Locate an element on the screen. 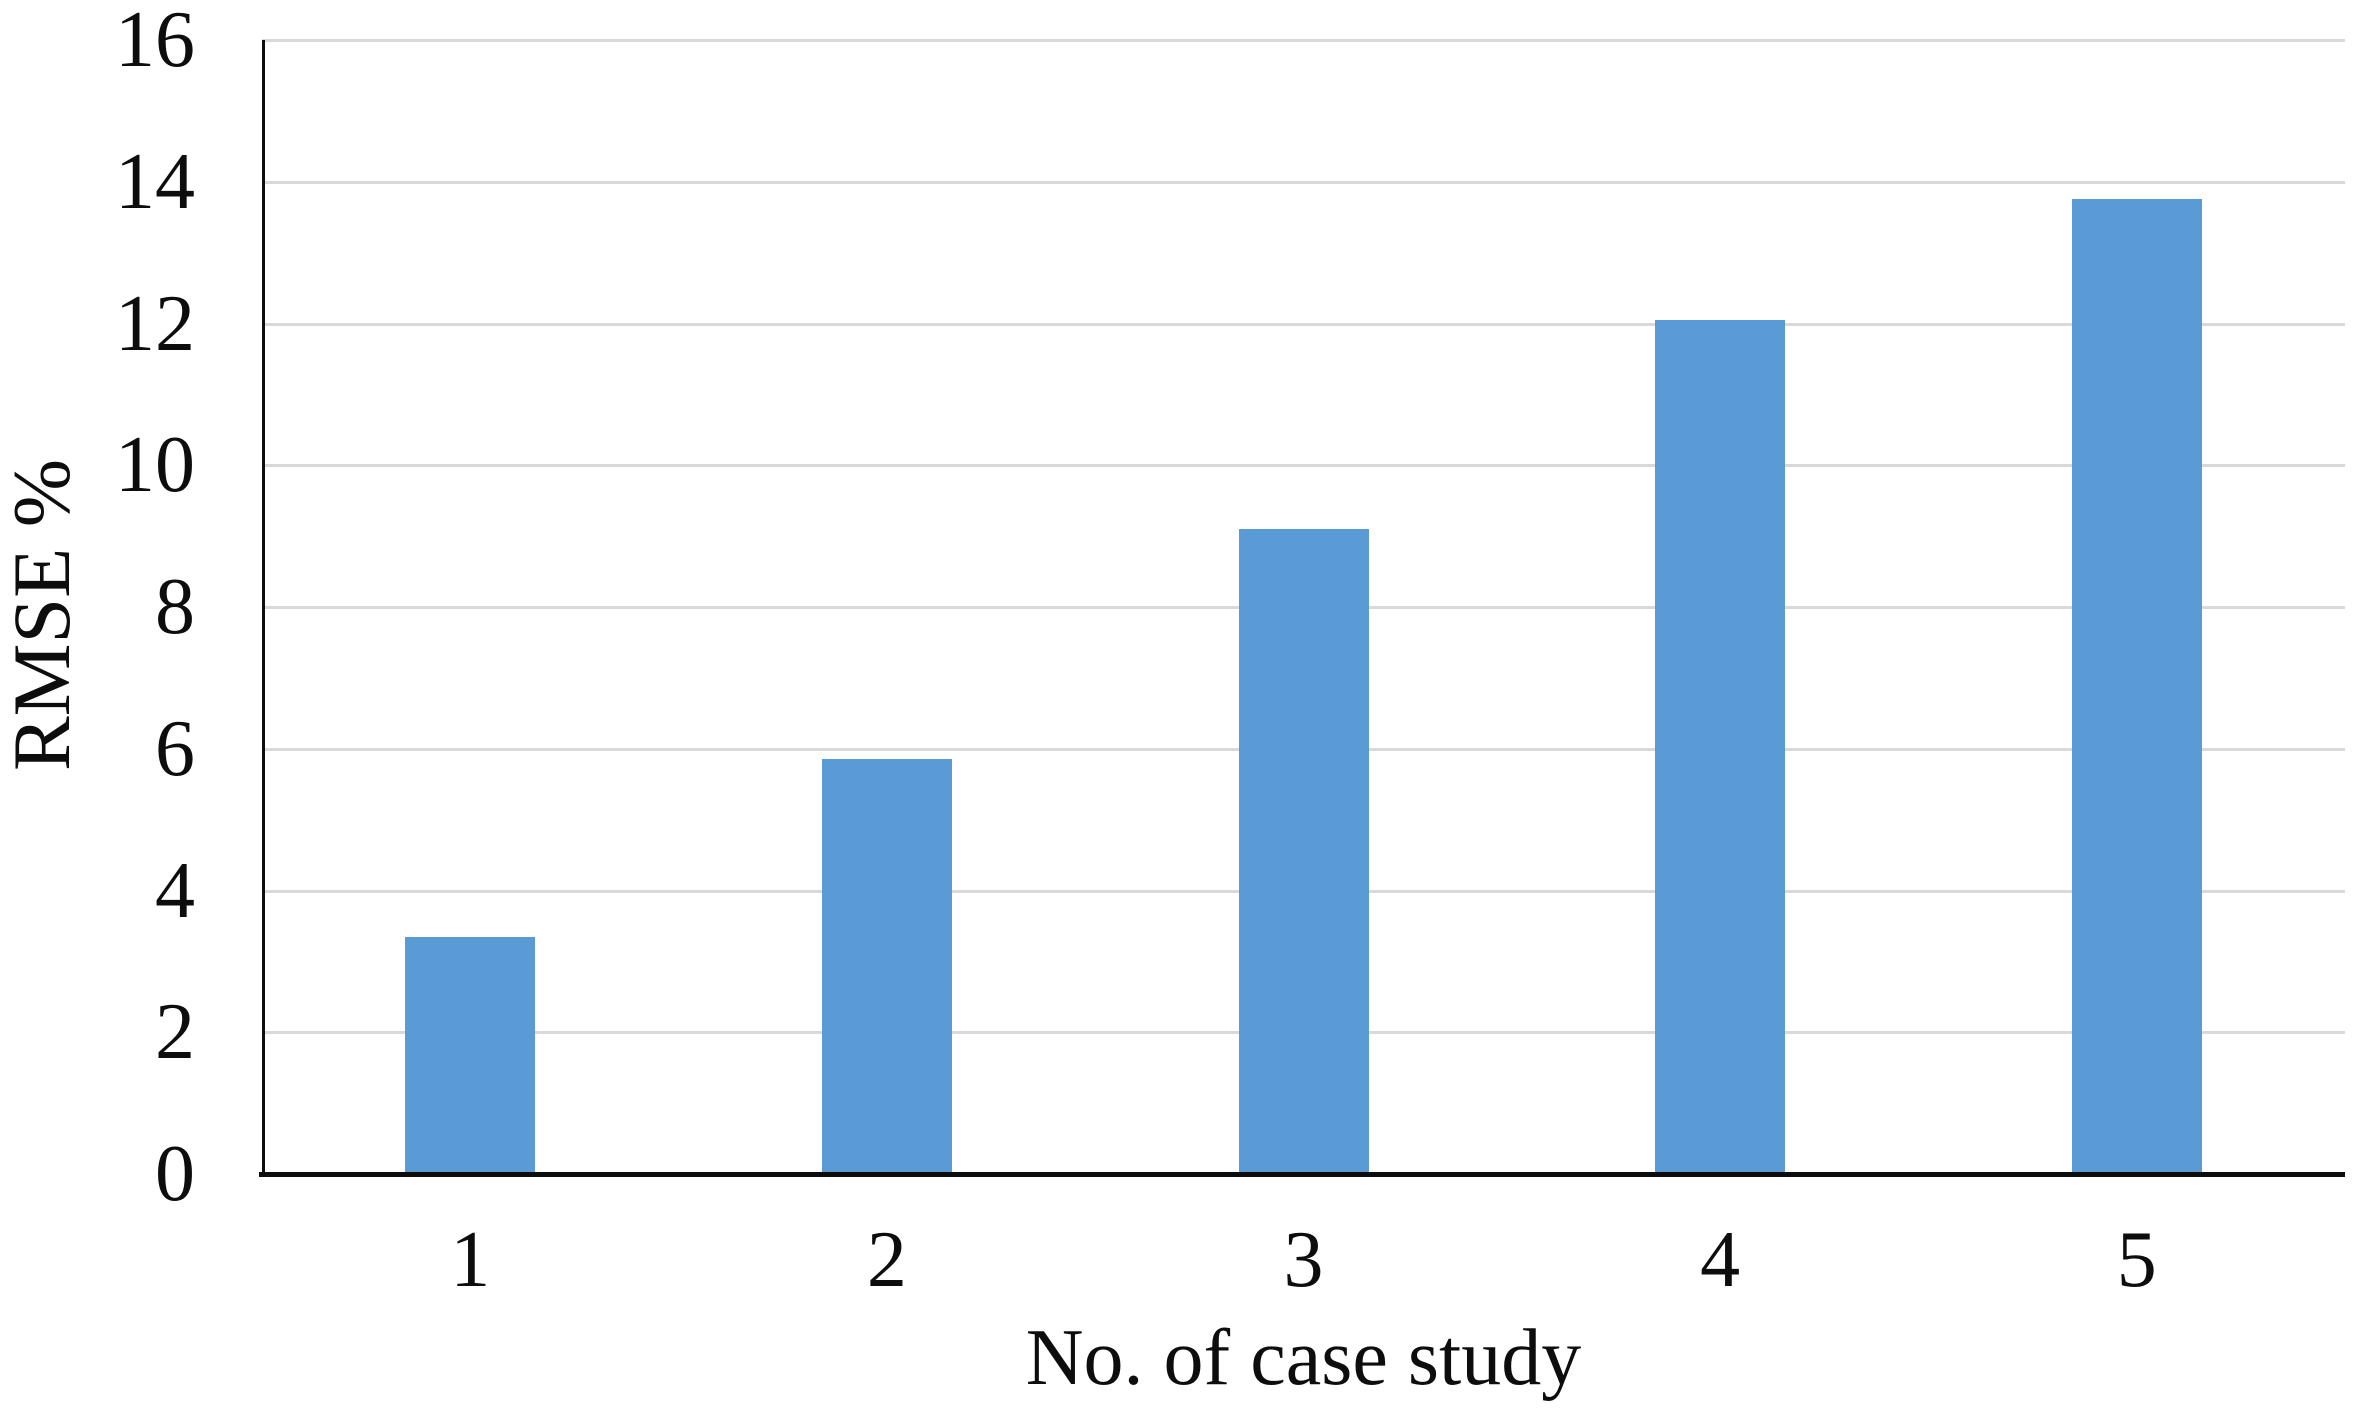  y-tick-label: 12 is located at coordinates (155, 323).